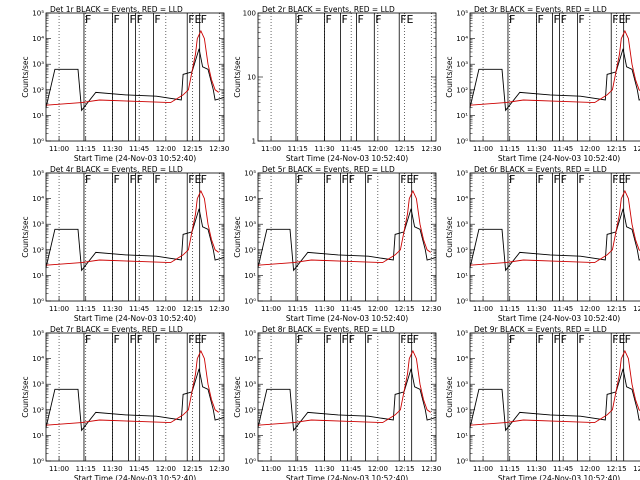  I want to click on panel-title: Det 4r BLACK = Events, RED = LLD, so click(116, 169).